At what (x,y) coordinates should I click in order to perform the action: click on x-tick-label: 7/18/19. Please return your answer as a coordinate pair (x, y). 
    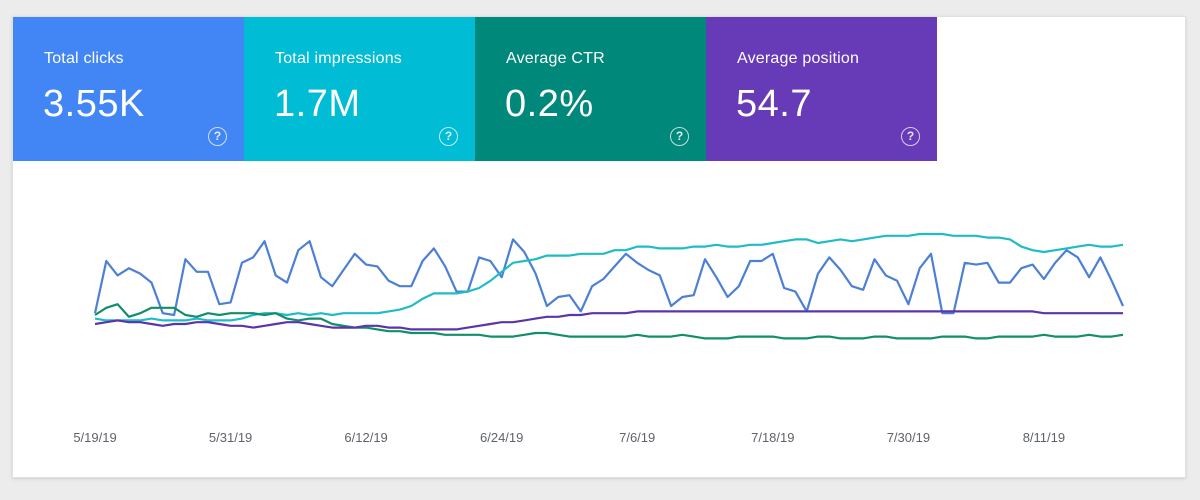
    Looking at the image, I should click on (772, 437).